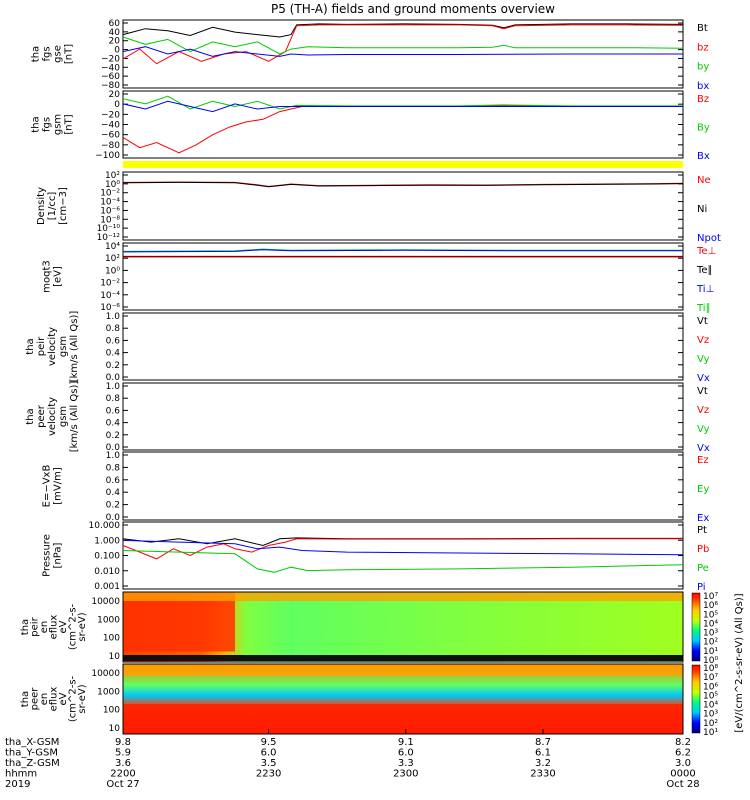  I want to click on colorbar-tick-label: 10³, so click(710, 715).